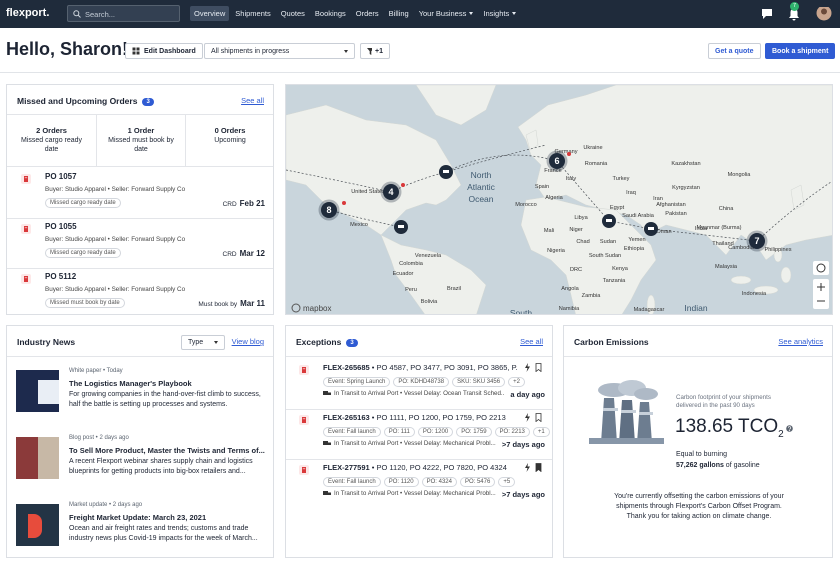 The height and width of the screenshot is (563, 840). What do you see at coordinates (531, 341) in the screenshot?
I see `exceptions-see-all: See all` at bounding box center [531, 341].